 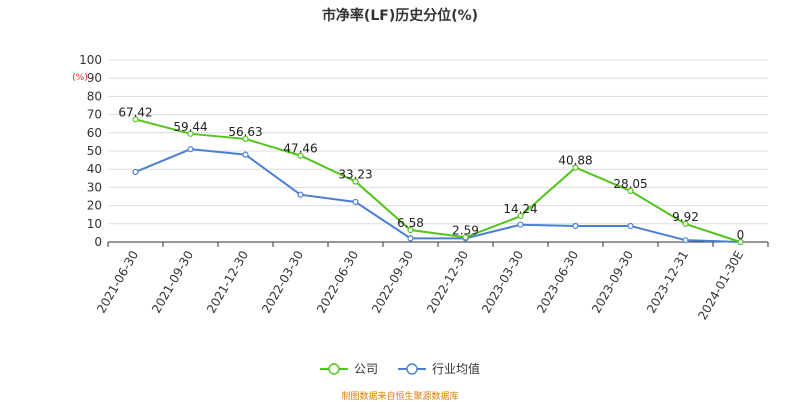 What do you see at coordinates (94, 151) in the screenshot?
I see `y-tick-label: 50` at bounding box center [94, 151].